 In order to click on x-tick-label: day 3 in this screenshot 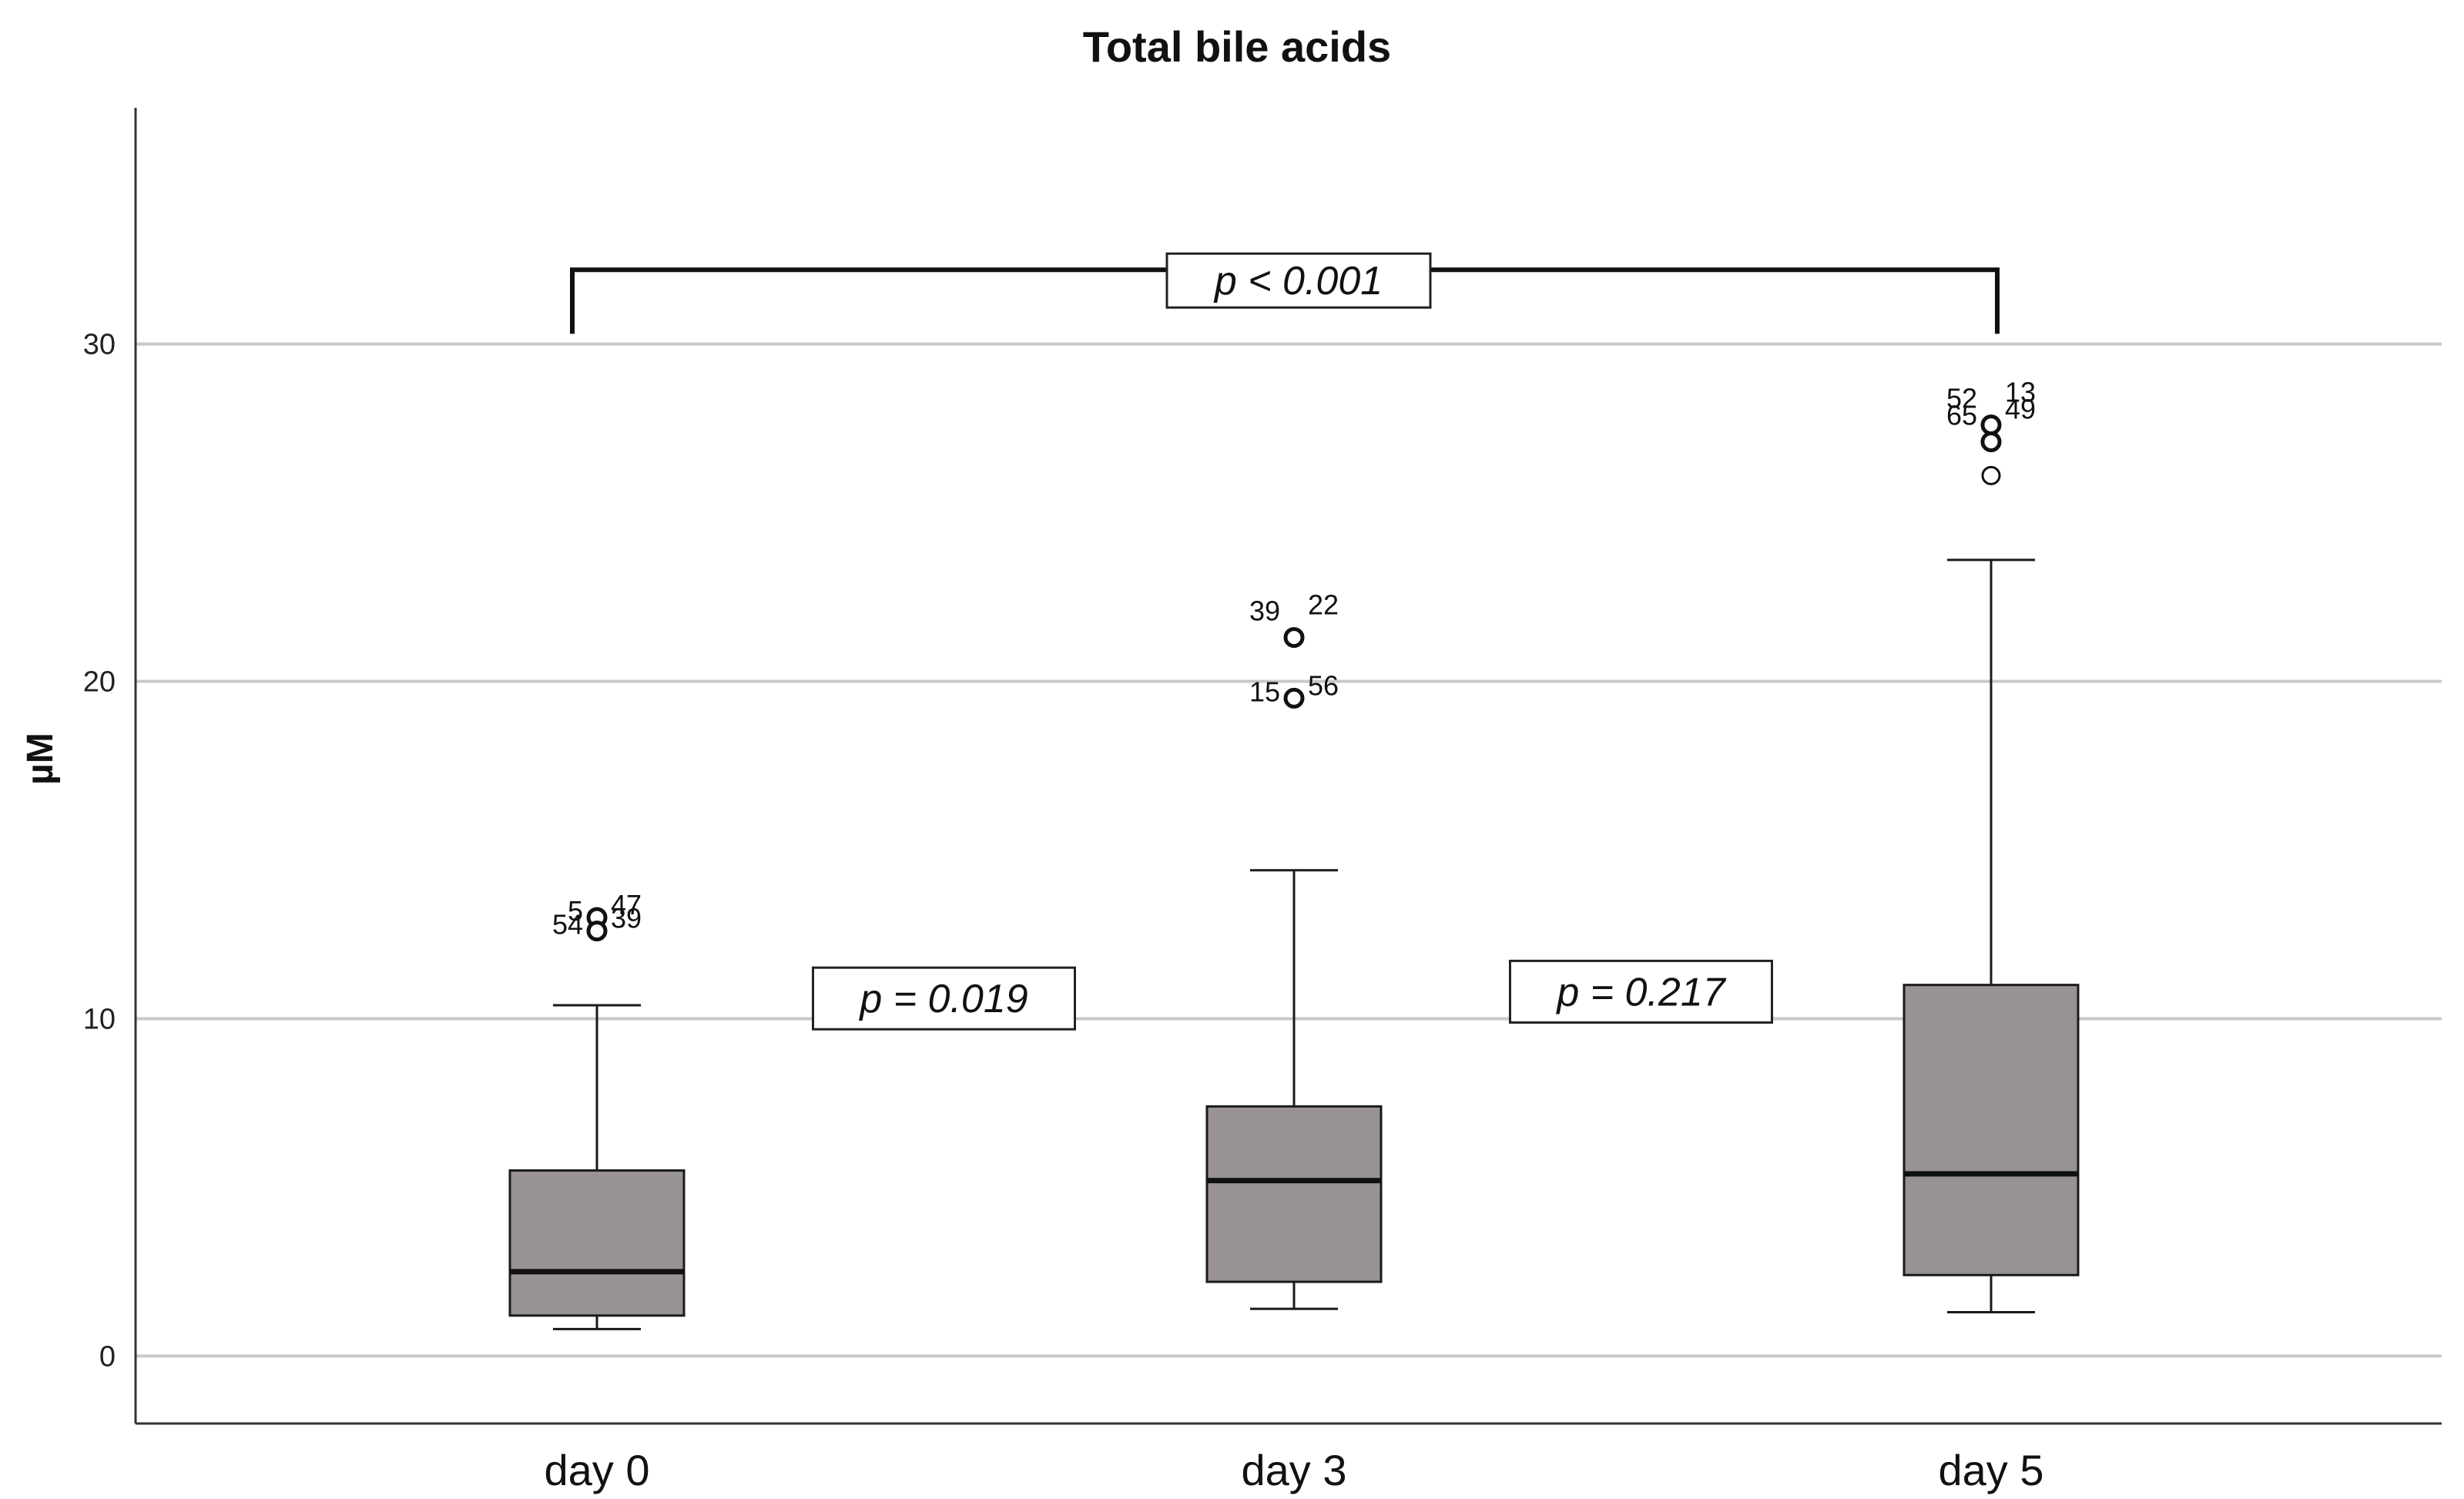, I will do `click(1294, 1470)`.